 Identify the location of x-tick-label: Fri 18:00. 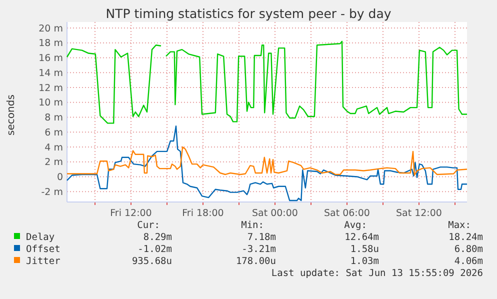
(203, 213).